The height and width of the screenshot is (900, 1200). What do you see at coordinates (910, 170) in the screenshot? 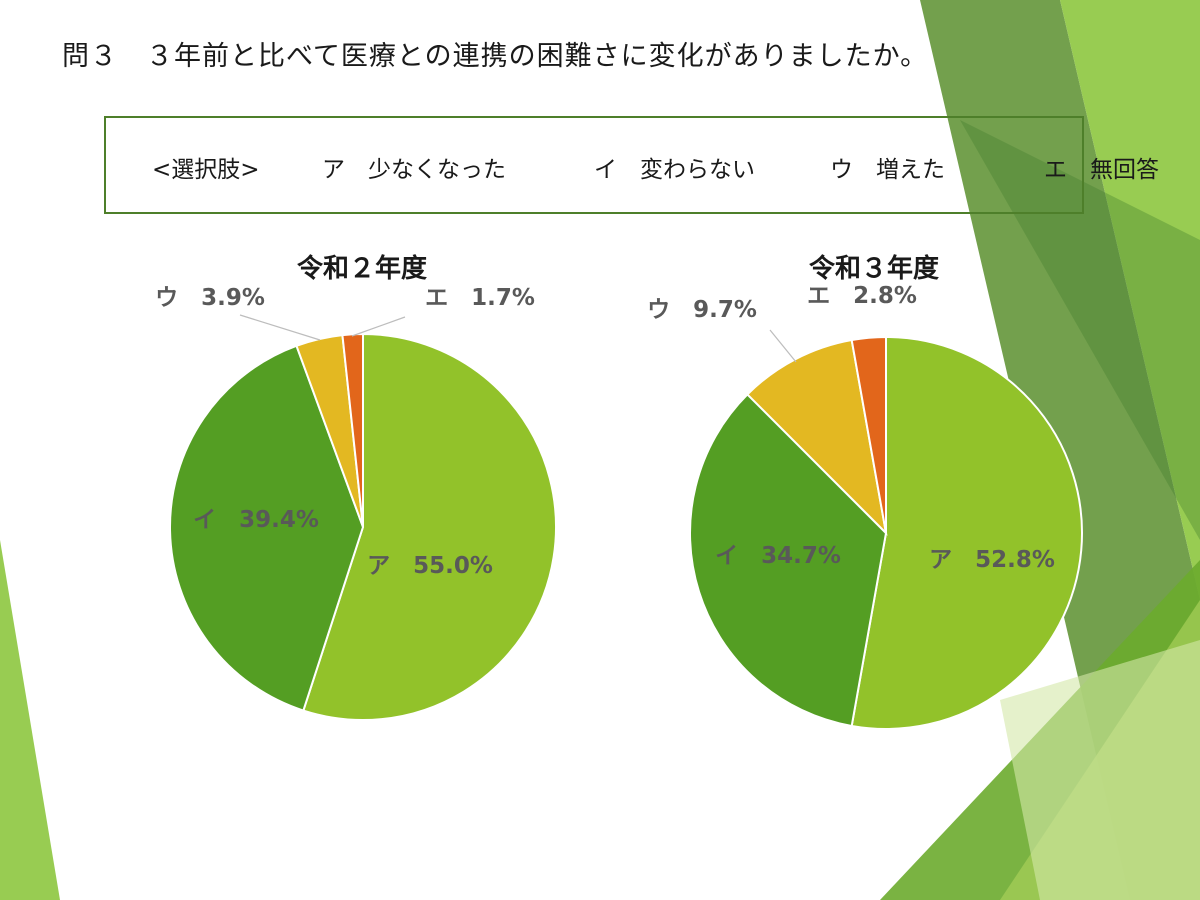
I see `choice-u-text: 増えた` at bounding box center [910, 170].